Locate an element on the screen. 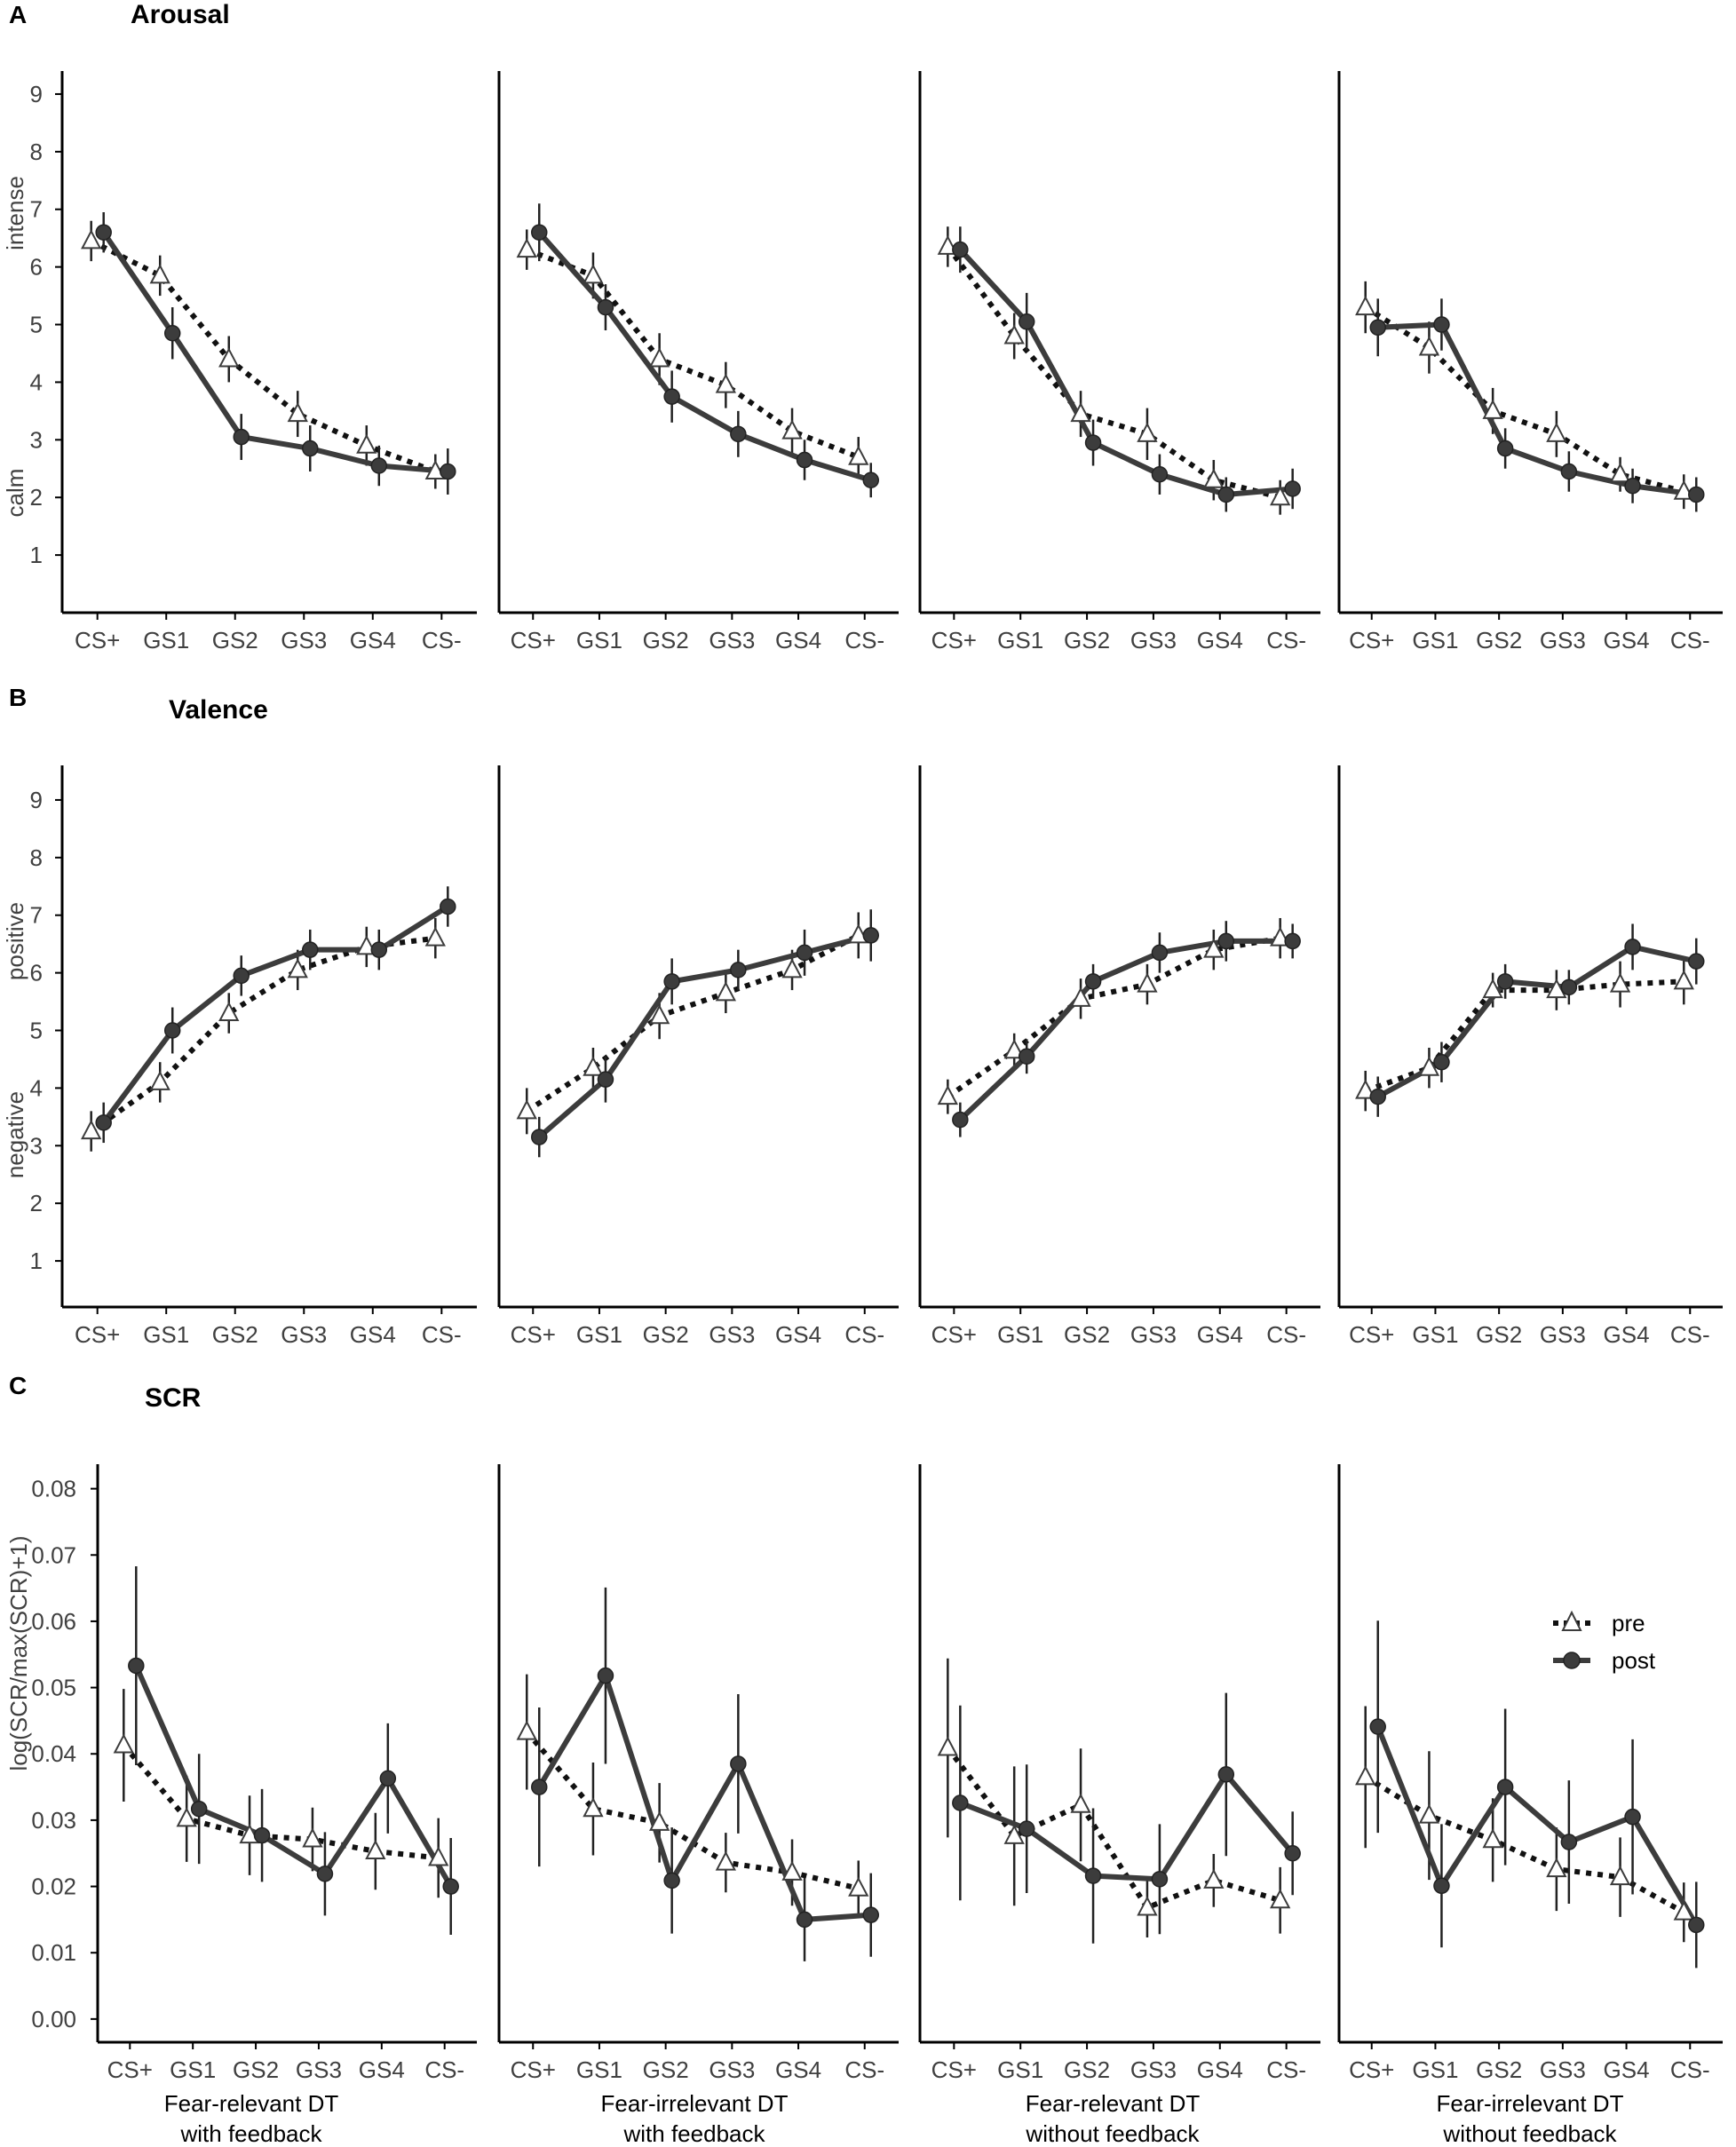  legend-pre-label: pre is located at coordinates (1628, 1623).